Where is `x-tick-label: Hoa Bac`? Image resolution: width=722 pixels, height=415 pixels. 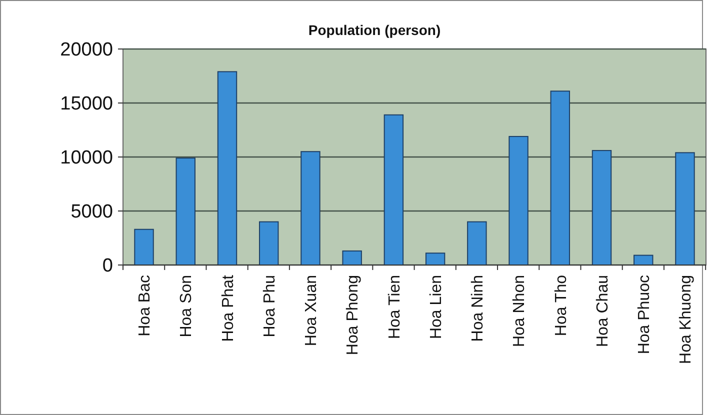
x-tick-label: Hoa Bac is located at coordinates (145, 305).